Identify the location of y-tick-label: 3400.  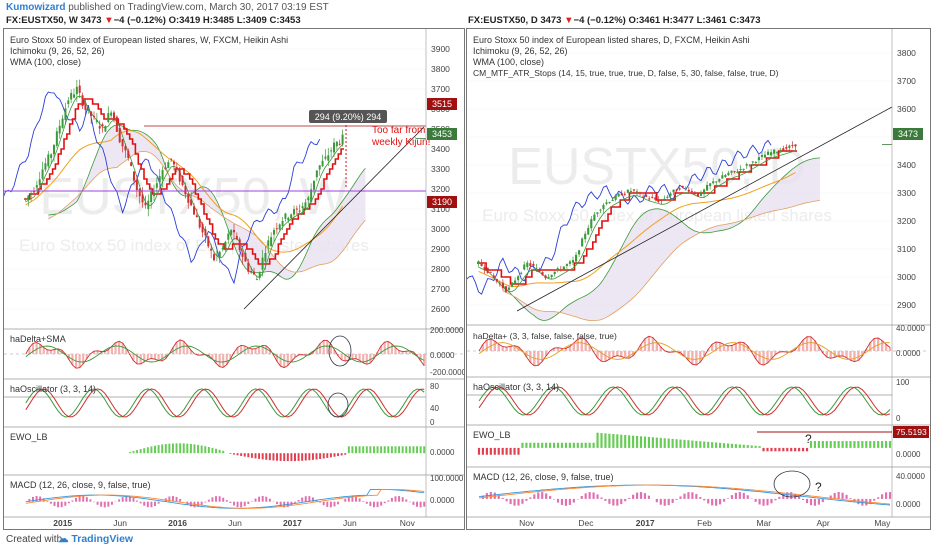
(440, 149).